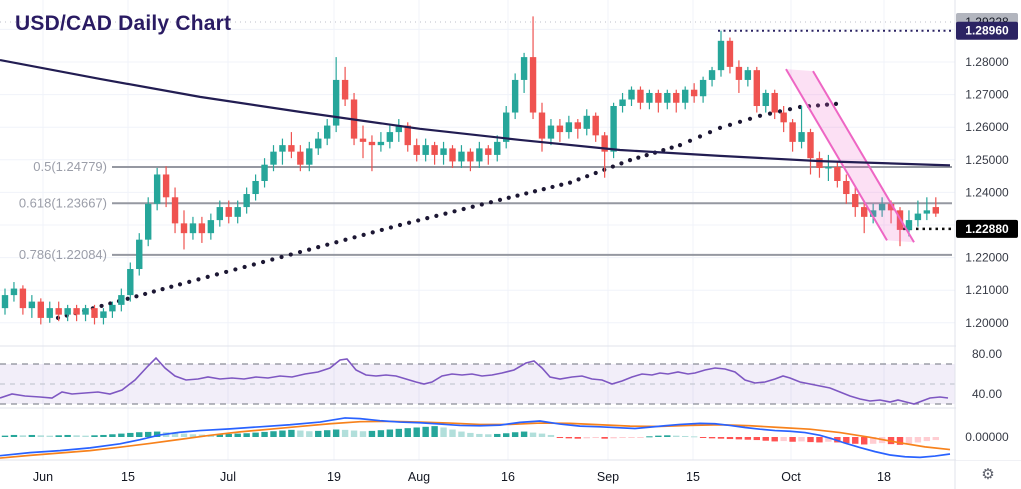 The width and height of the screenshot is (1021, 489). Describe the element at coordinates (987, 290) in the screenshot. I see `svg-text: 1.21000` at that location.